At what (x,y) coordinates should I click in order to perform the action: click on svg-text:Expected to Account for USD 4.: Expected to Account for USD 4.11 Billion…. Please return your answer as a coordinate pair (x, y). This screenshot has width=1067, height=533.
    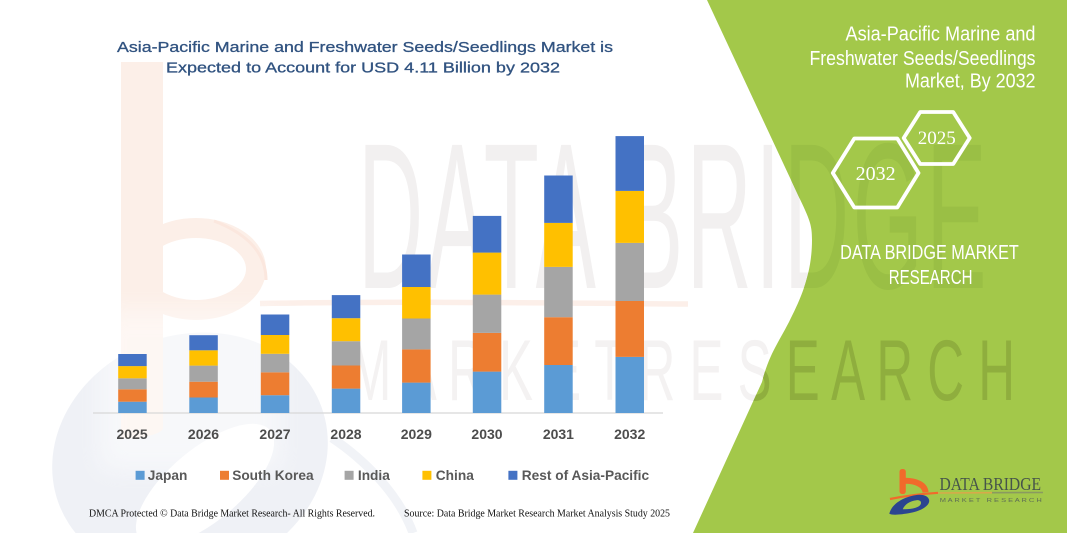
    Looking at the image, I should click on (363, 68).